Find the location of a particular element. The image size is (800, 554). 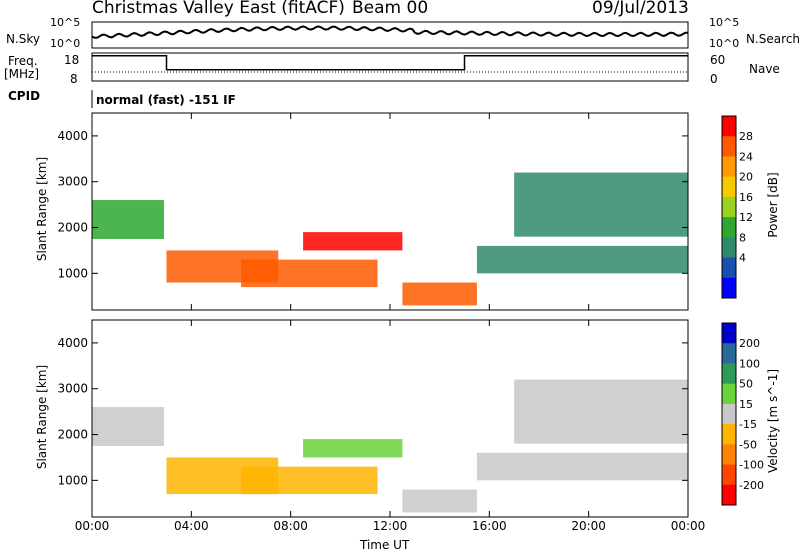

freq-tick-top: 18 is located at coordinates (72, 60).